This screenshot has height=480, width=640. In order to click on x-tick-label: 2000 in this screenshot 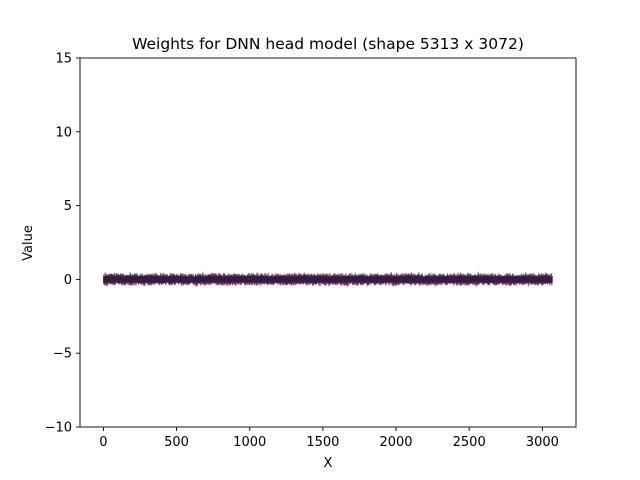, I will do `click(395, 442)`.